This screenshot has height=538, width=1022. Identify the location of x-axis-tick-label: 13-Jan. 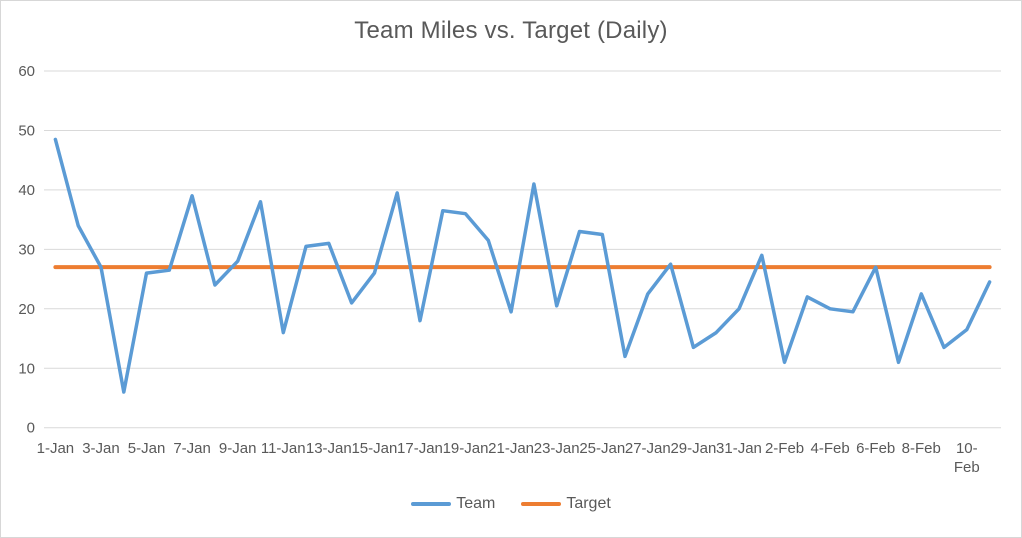
(329, 448).